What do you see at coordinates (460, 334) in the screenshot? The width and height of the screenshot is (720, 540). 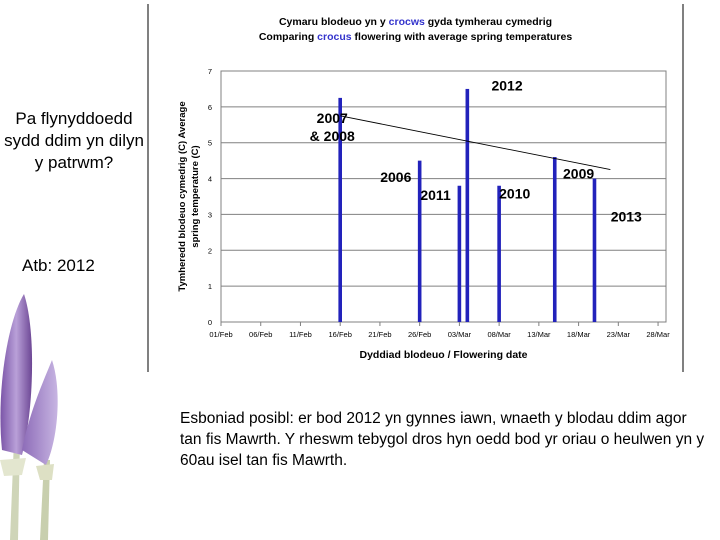 I see `x-tick-label: 03/Mar` at bounding box center [460, 334].